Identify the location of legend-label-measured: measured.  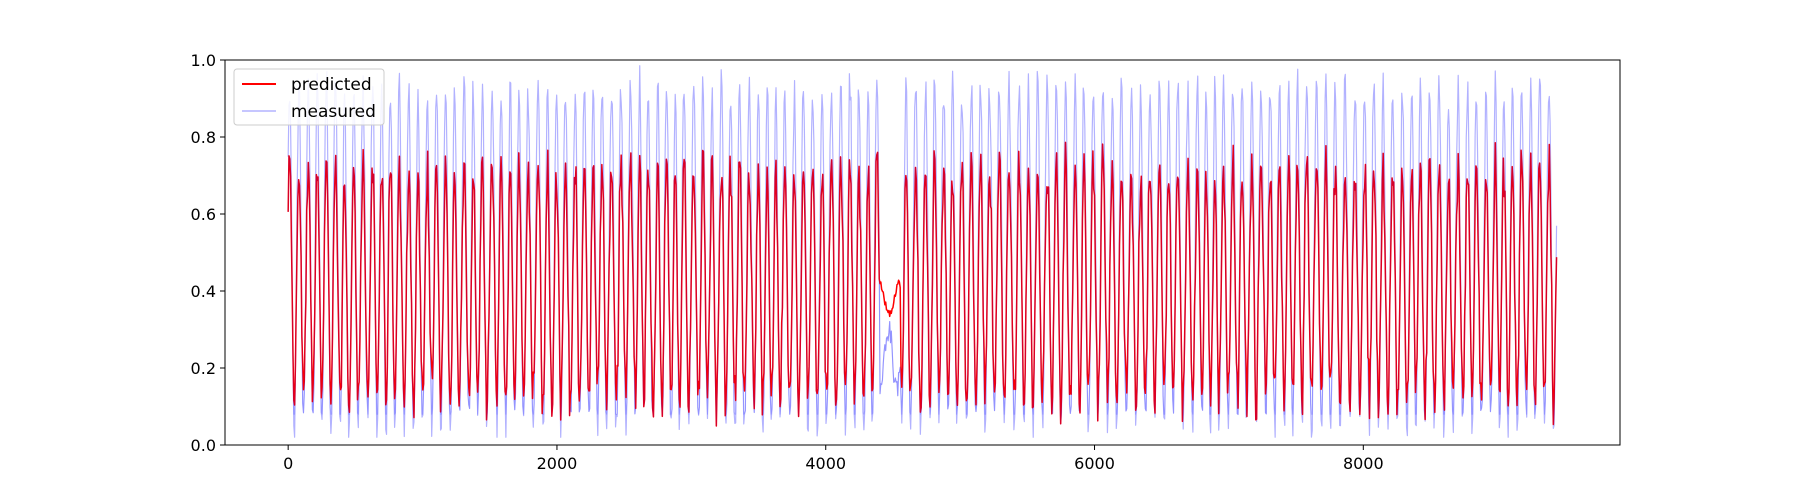
(333, 112).